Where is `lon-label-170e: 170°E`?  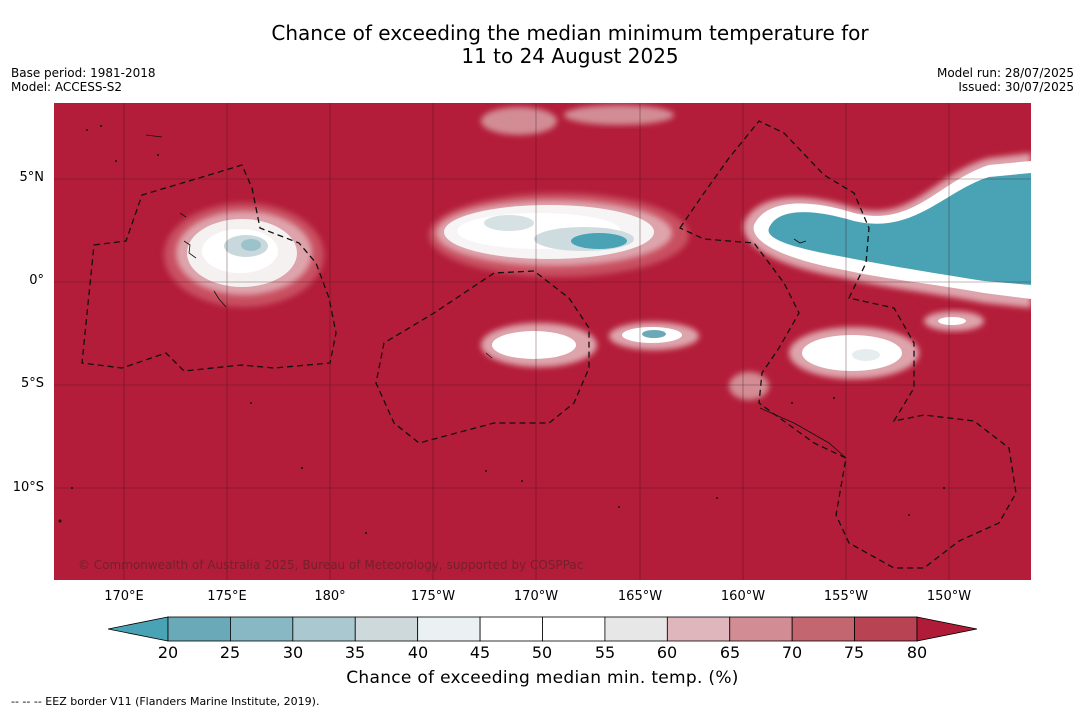
lon-label-170e: 170°E is located at coordinates (124, 596).